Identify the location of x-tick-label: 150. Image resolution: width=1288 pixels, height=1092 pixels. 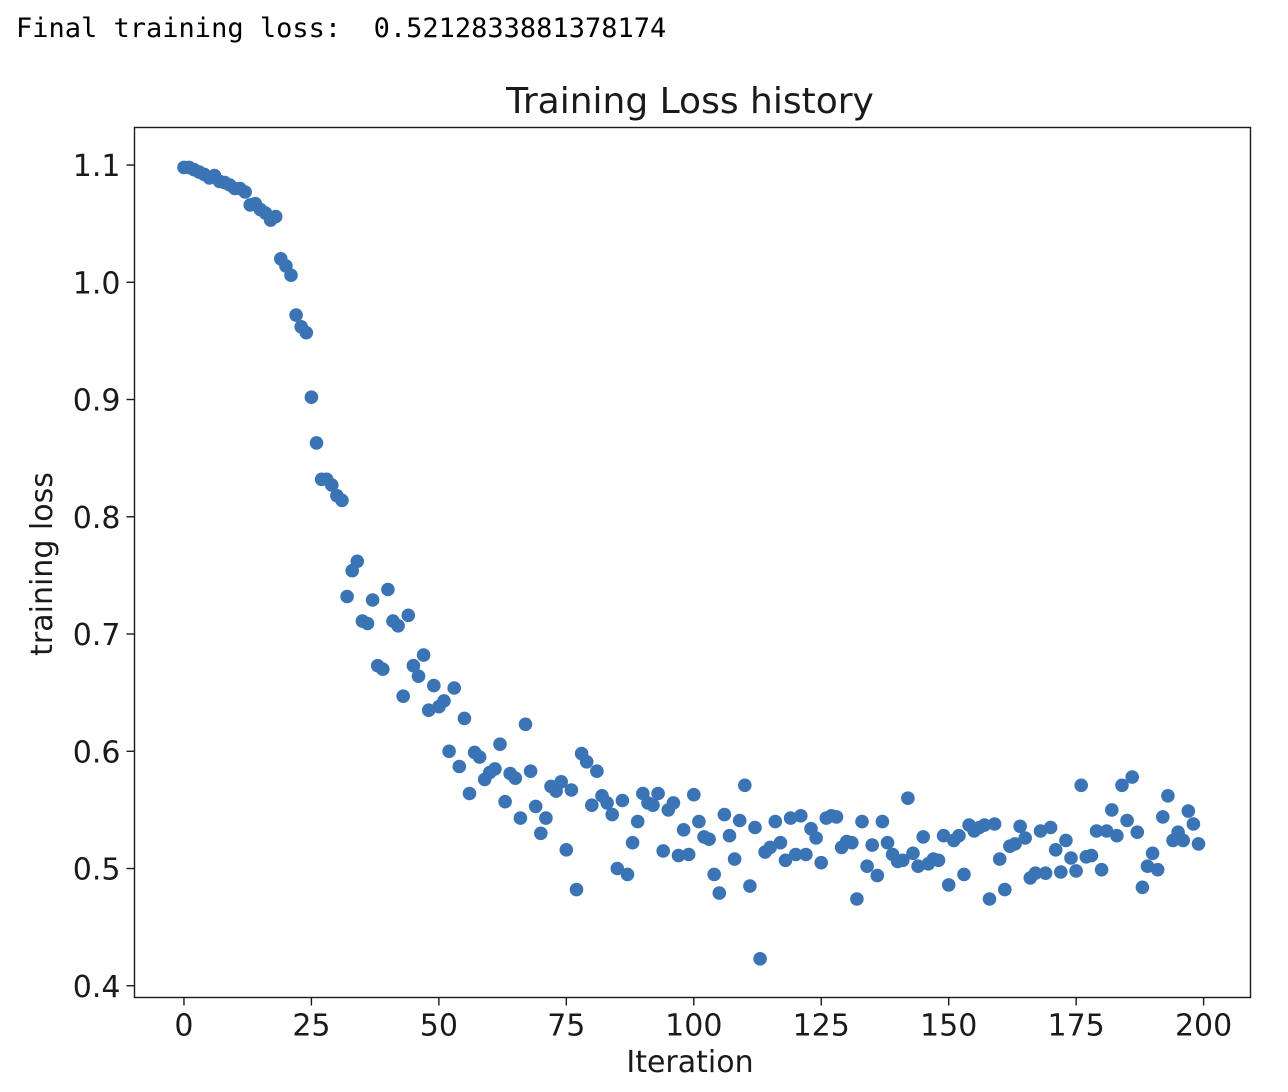
(948, 1026).